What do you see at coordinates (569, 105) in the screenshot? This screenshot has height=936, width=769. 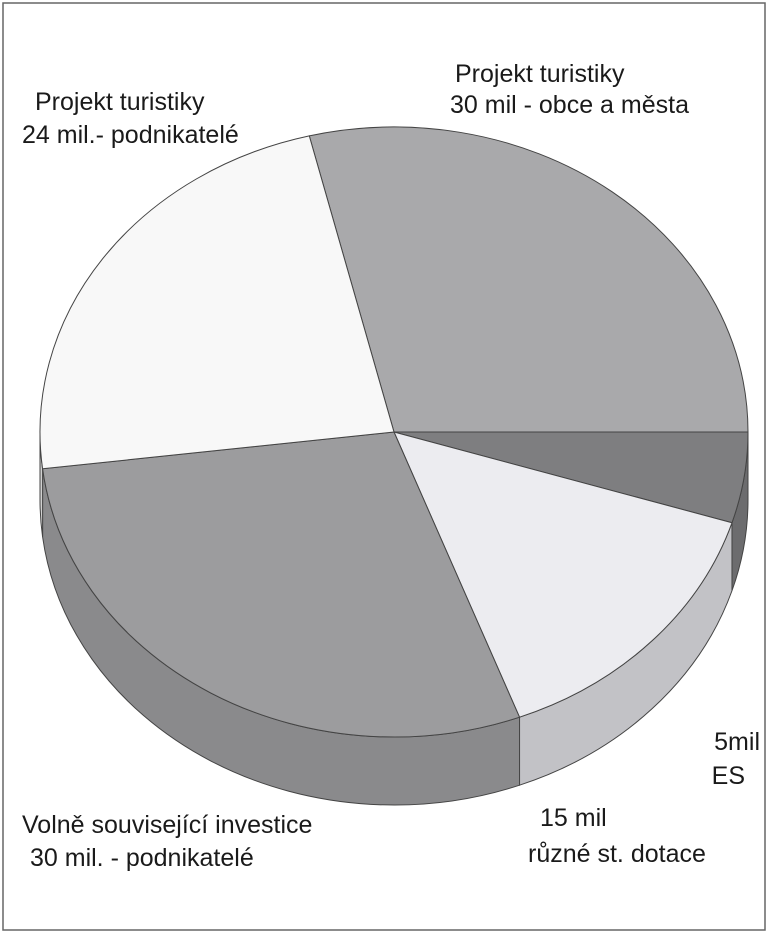 I see `label: 30 mil - obce a města` at bounding box center [569, 105].